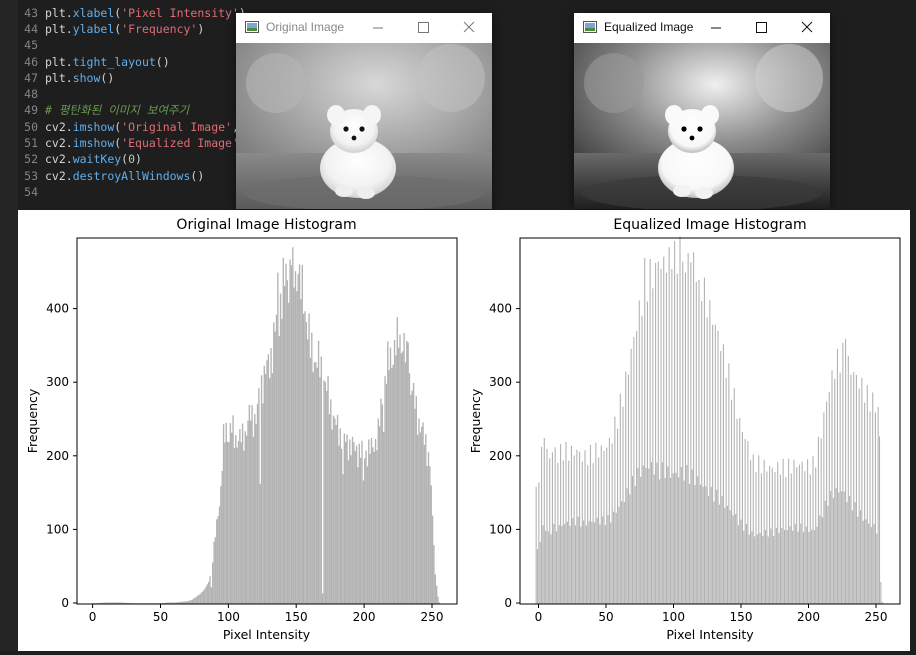 The width and height of the screenshot is (916, 655). I want to click on code-token: 0, so click(132, 159).